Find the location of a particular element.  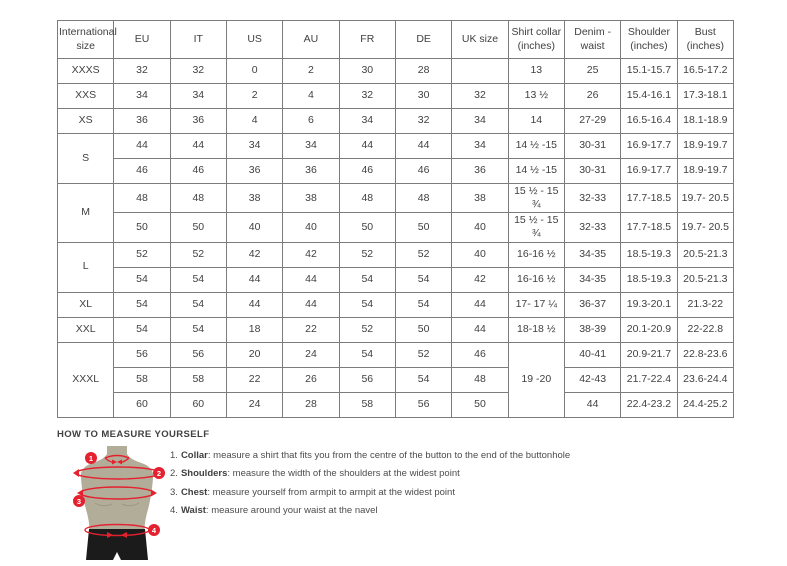

waist-arrow-right-icon is located at coordinates (110, 535).